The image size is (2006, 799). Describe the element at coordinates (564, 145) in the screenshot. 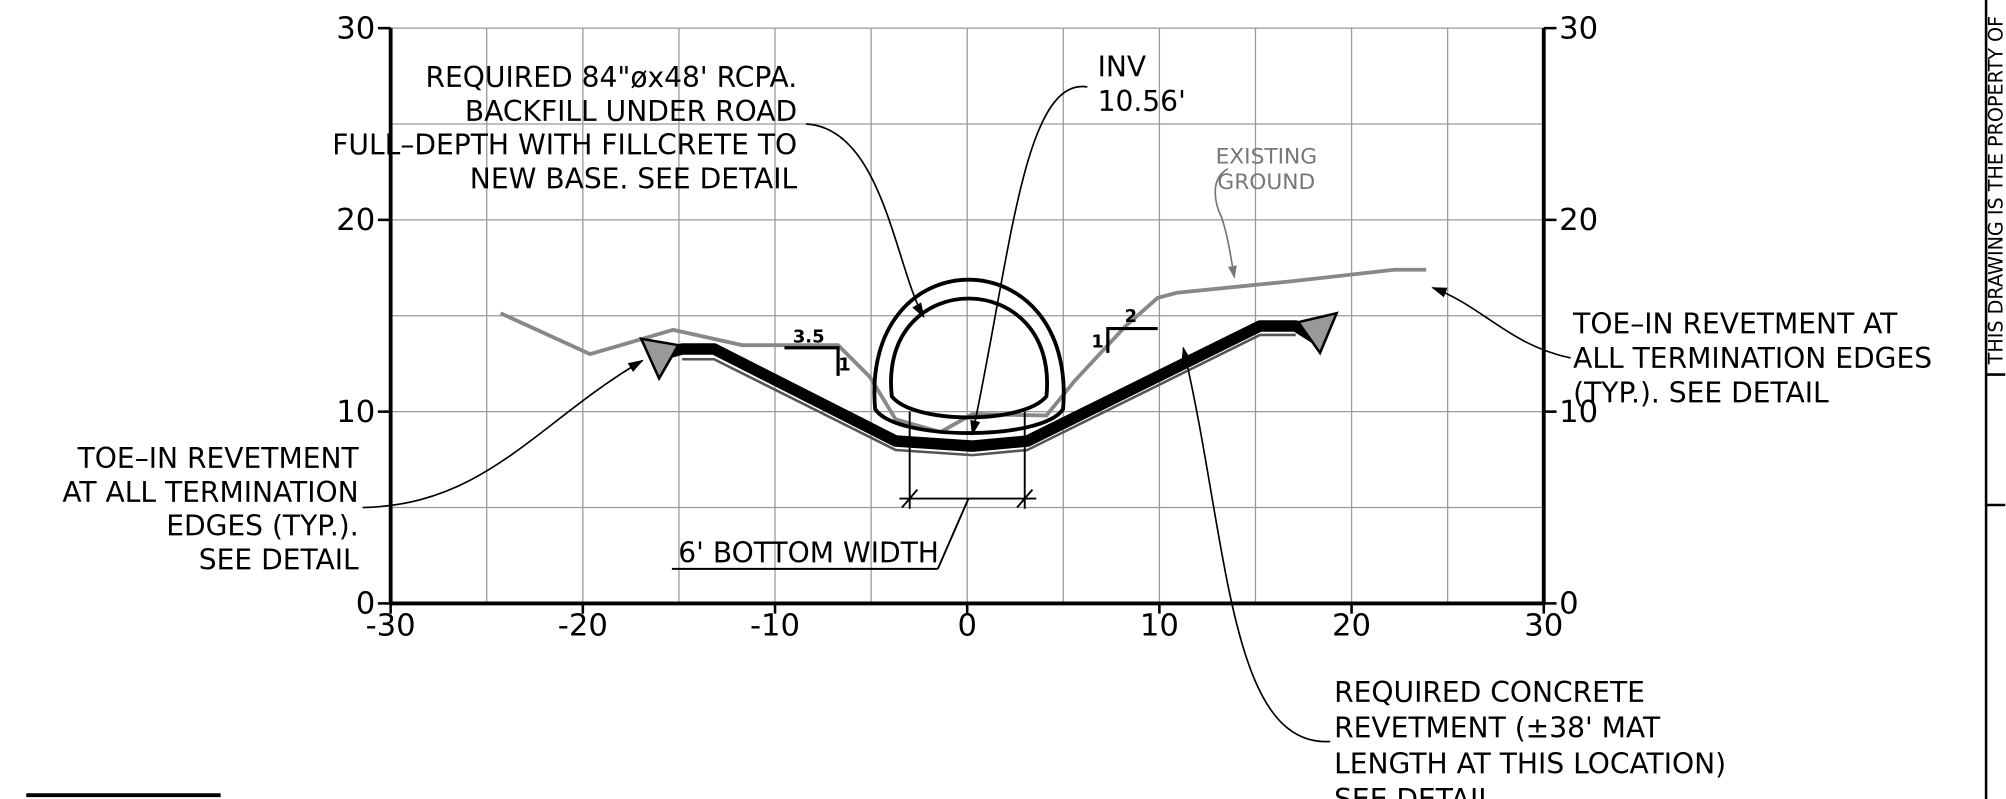

I see `pipe-note: FULL–DEPTH WITH FILLCRETE TO` at that location.